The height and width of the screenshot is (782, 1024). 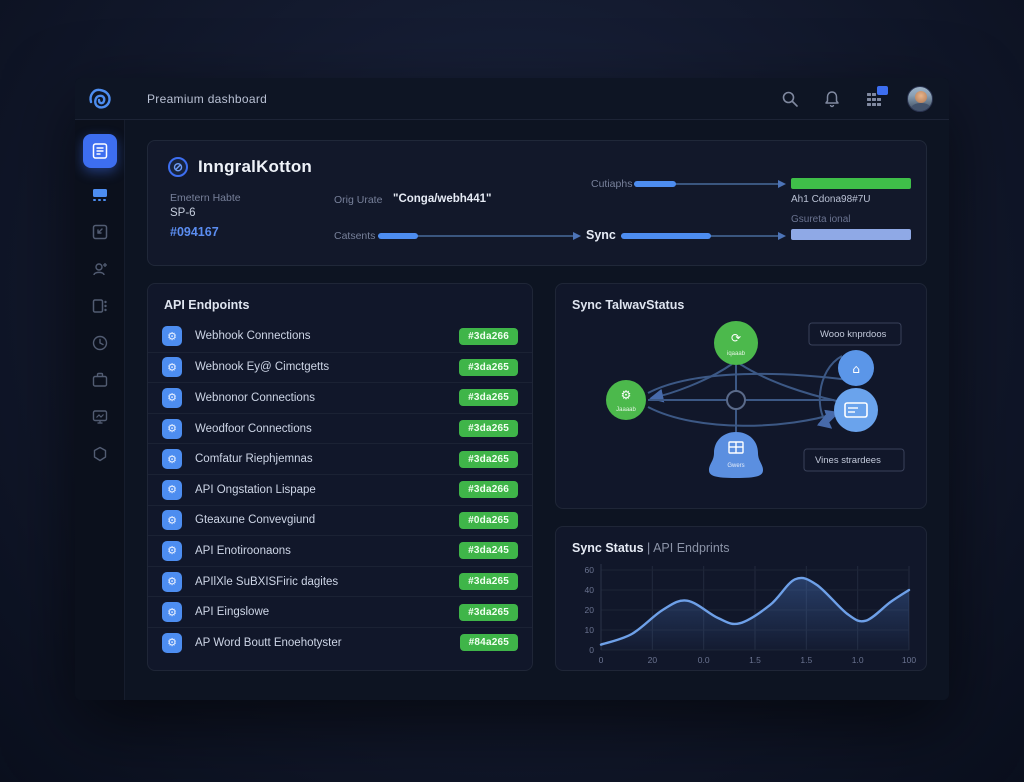 What do you see at coordinates (601, 660) in the screenshot?
I see `svg-text: 0` at bounding box center [601, 660].